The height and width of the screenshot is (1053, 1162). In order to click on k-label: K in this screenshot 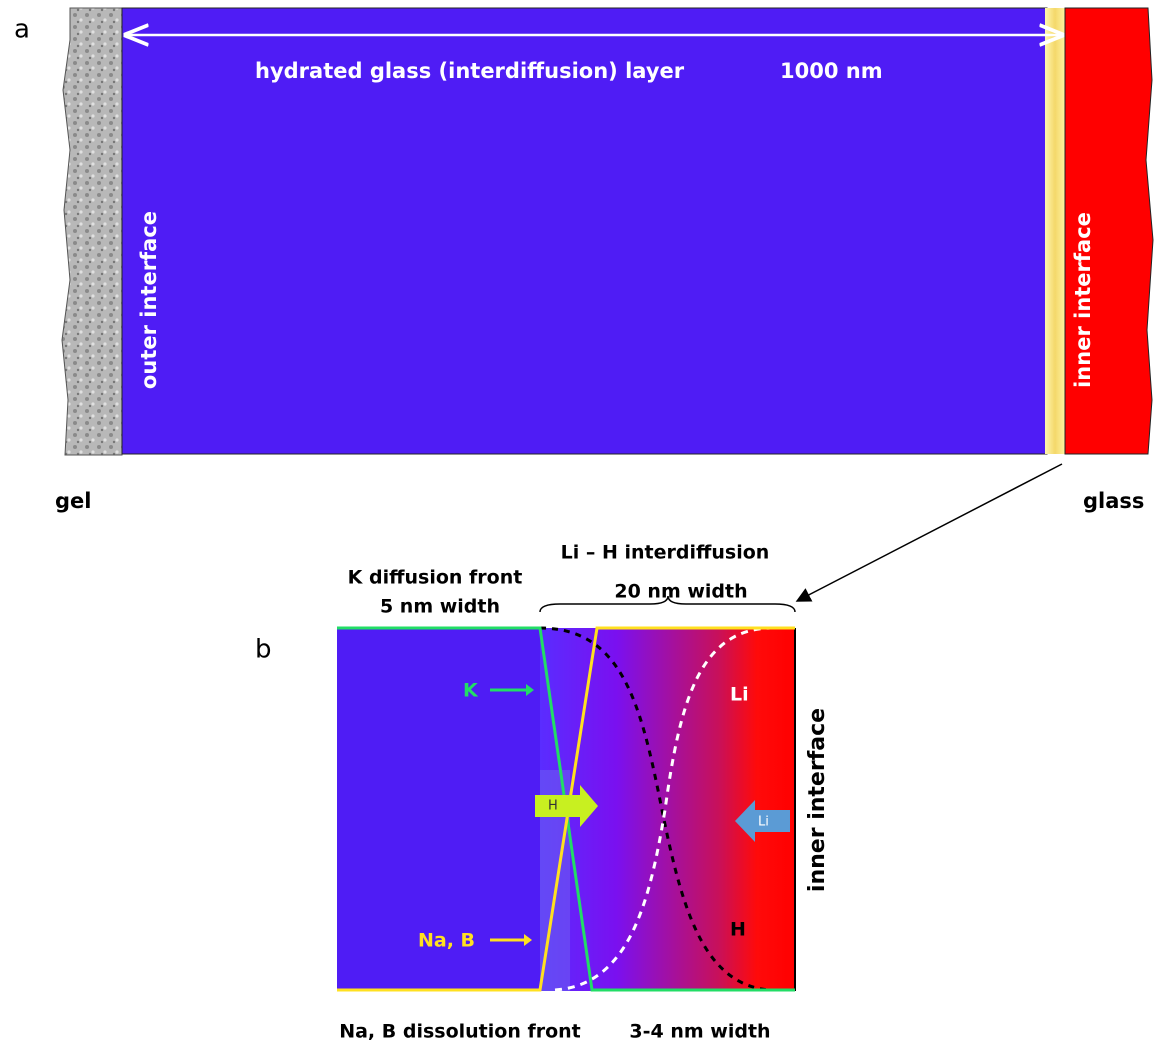, I will do `click(471, 691)`.